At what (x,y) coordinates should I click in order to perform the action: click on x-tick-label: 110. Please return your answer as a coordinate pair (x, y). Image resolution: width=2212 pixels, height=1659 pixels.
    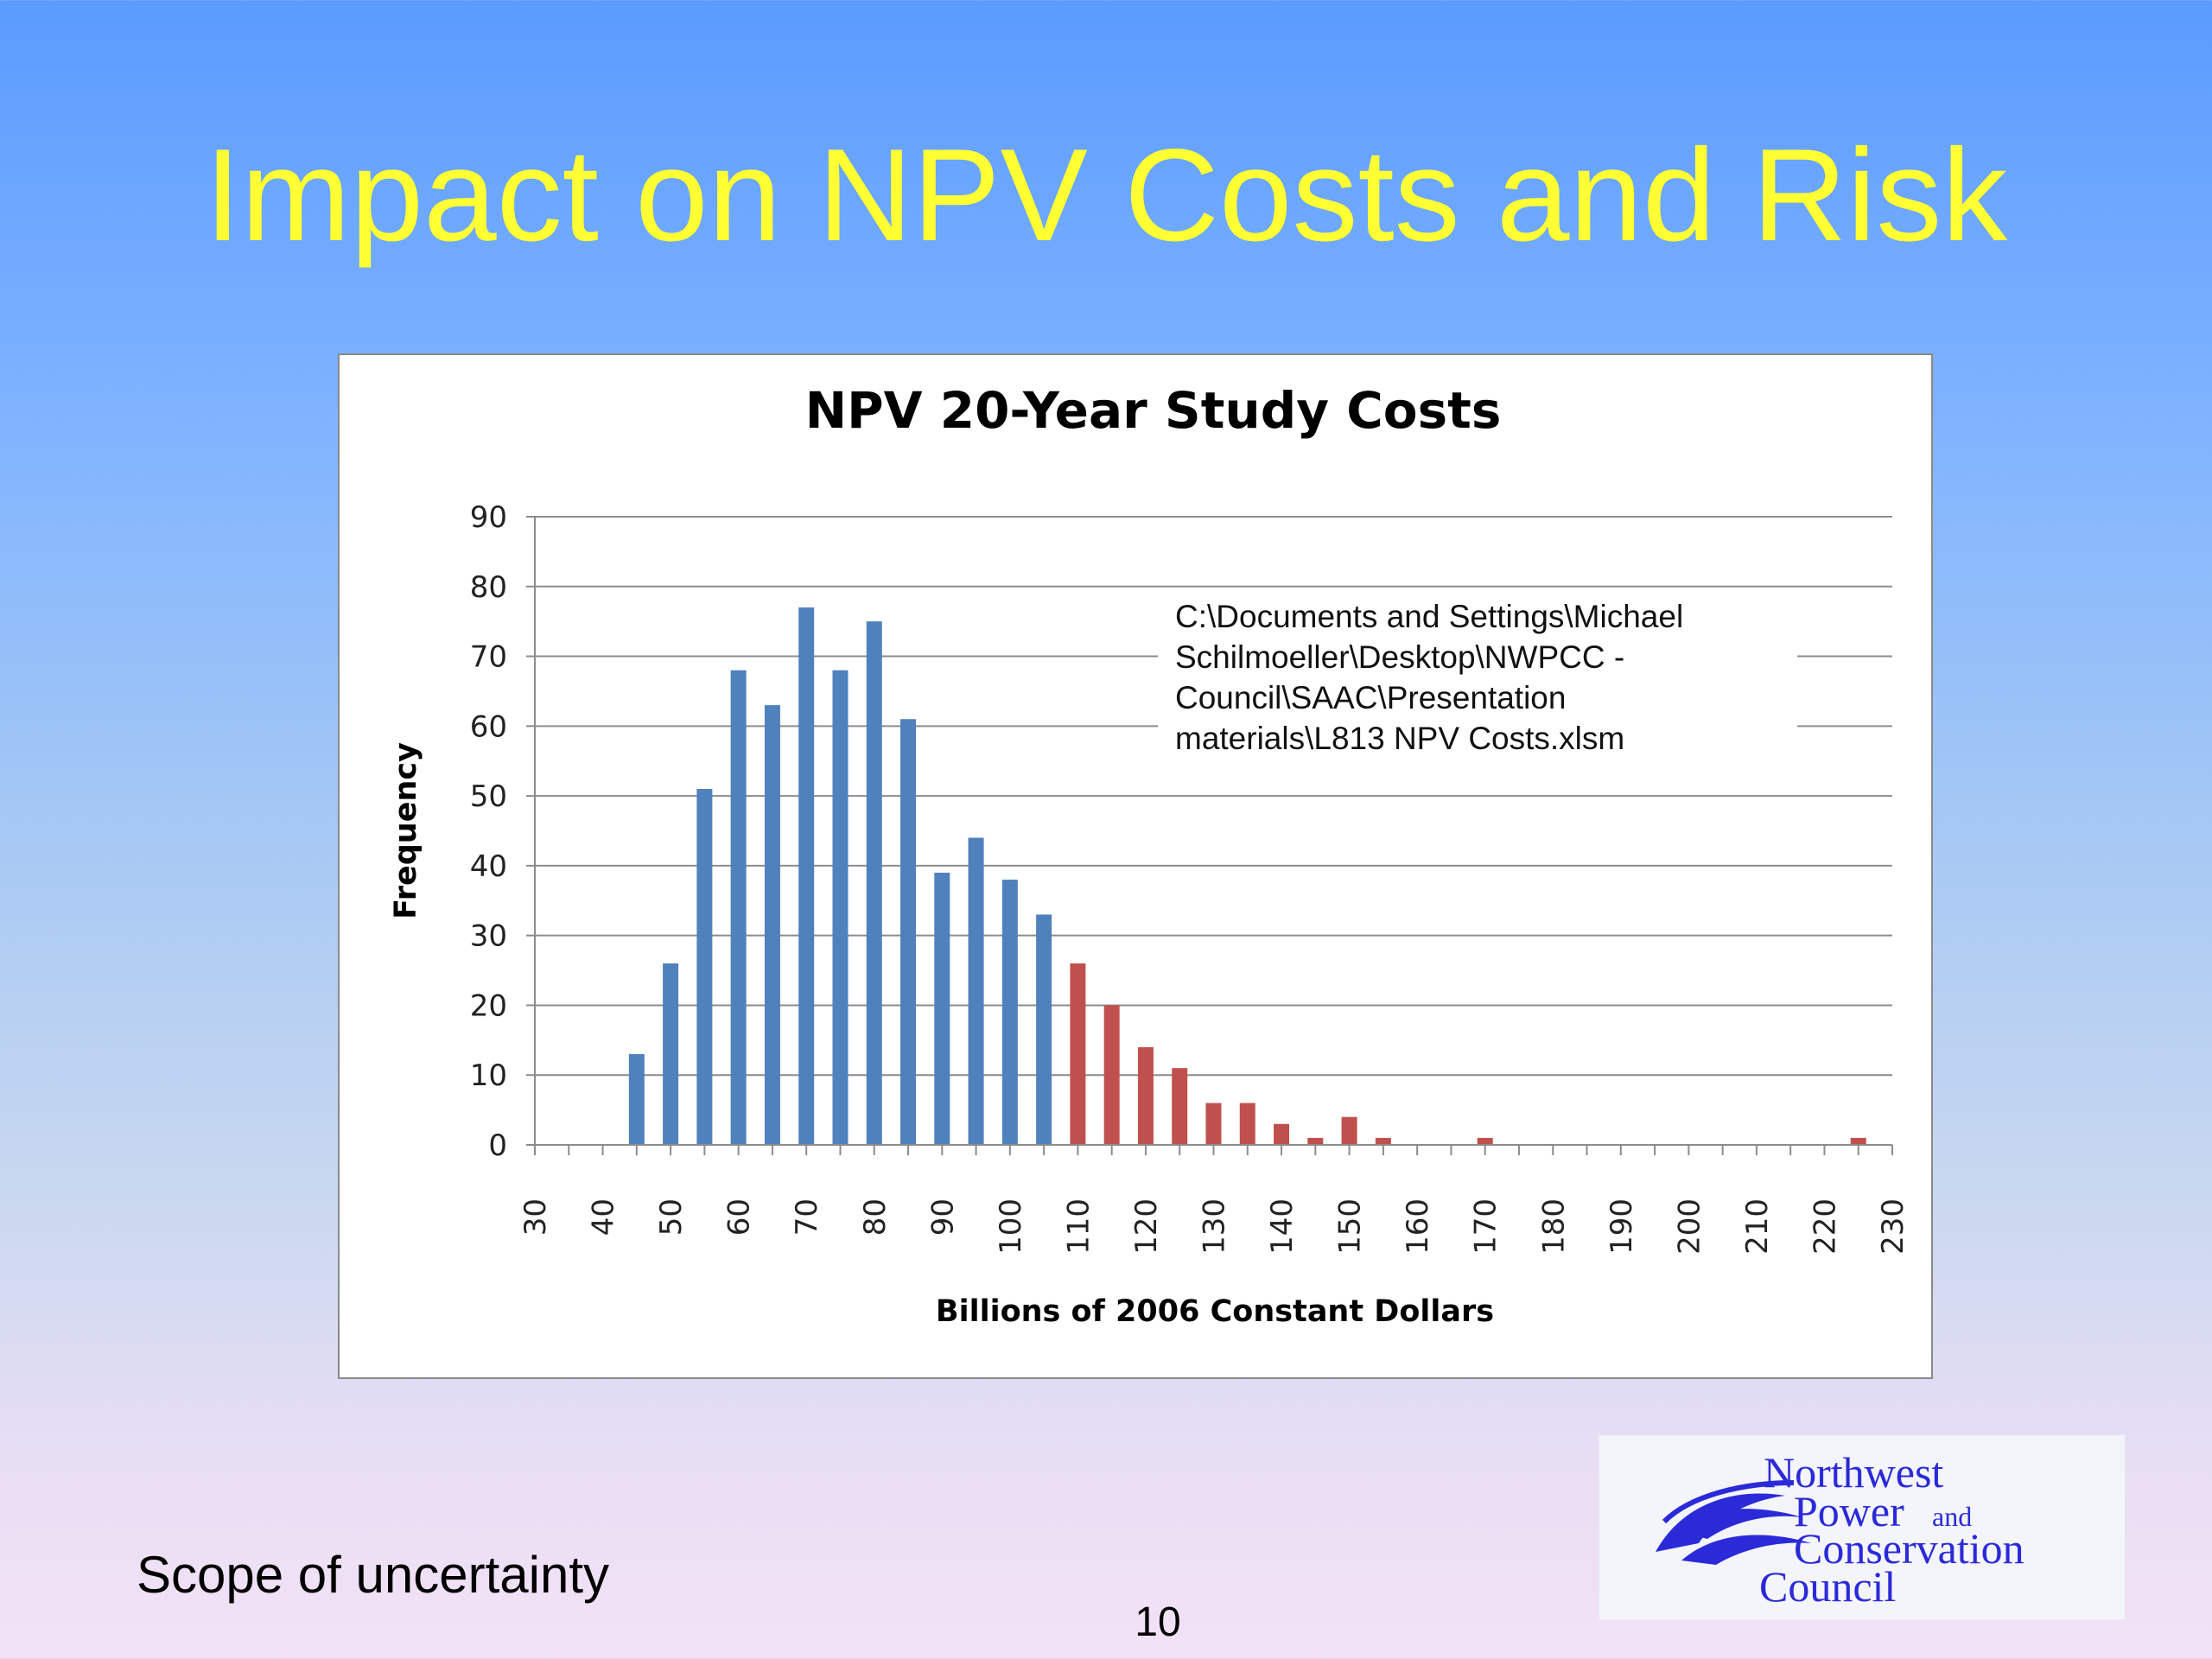
    Looking at the image, I should click on (1078, 1226).